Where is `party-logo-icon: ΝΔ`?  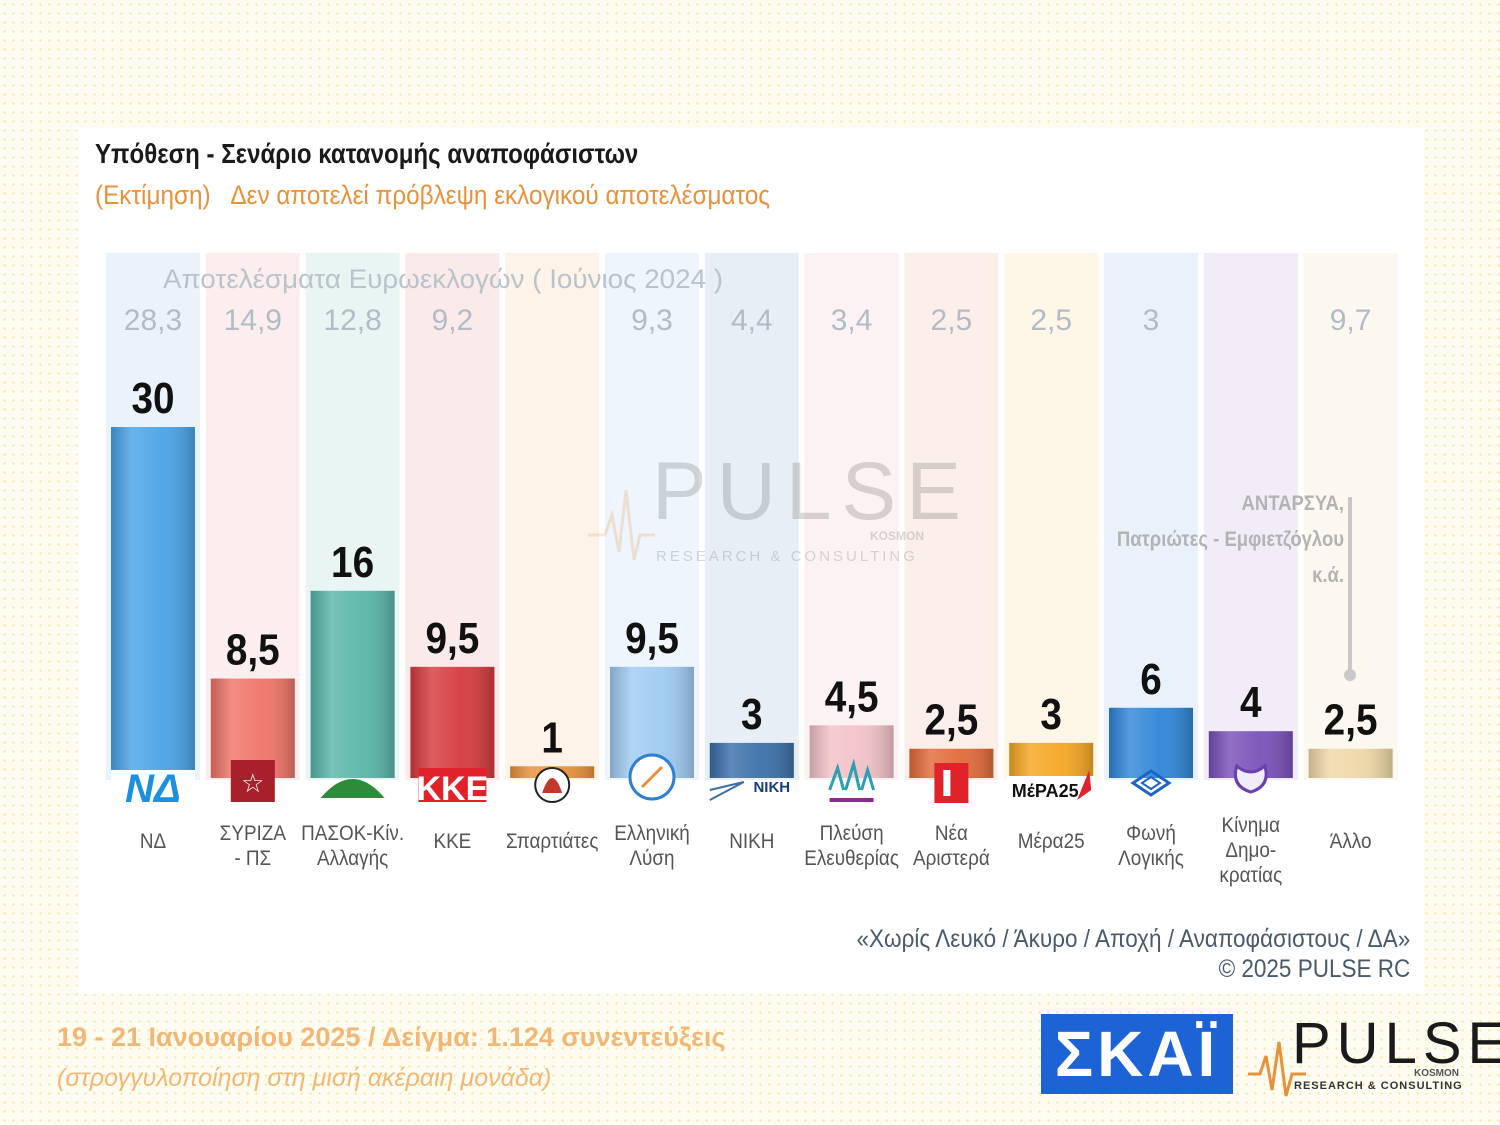
party-logo-icon: ΝΔ is located at coordinates (153, 789).